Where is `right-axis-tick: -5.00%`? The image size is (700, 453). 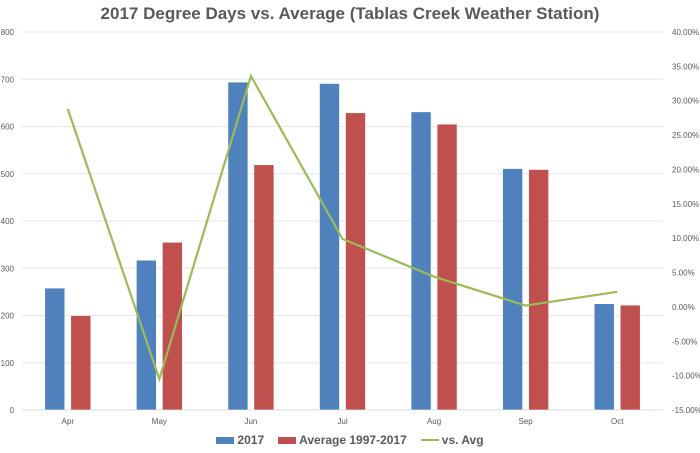
right-axis-tick: -5.00% is located at coordinates (684, 341).